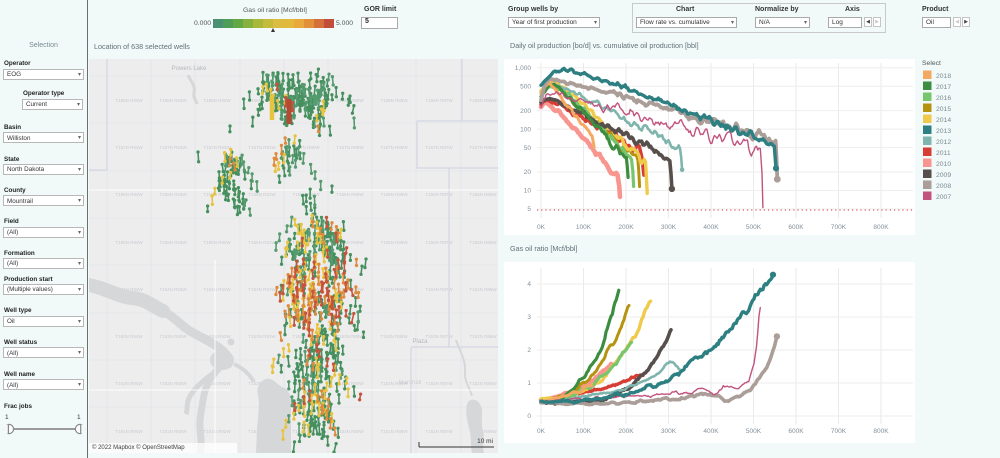  Describe the element at coordinates (306, 336) in the screenshot. I see `svg-text: T153N R90W` at that location.